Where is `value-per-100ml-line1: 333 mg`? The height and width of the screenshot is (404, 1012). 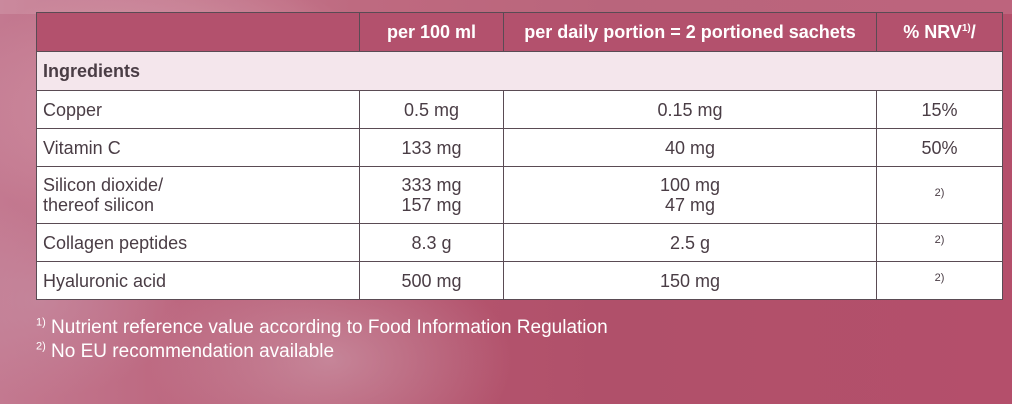 value-per-100ml-line1: 333 mg is located at coordinates (431, 185).